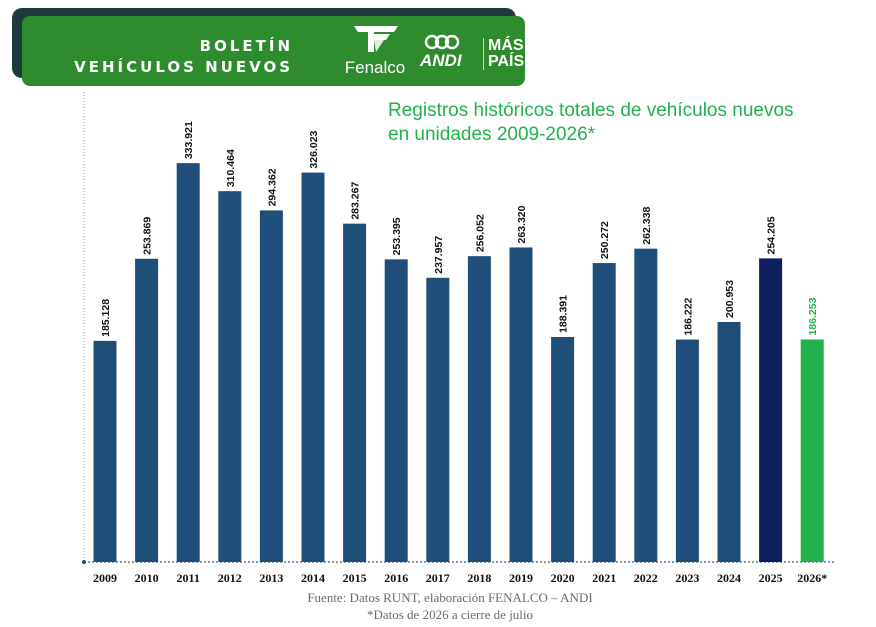 The image size is (876, 627). What do you see at coordinates (230, 376) in the screenshot?
I see `bar-2012` at bounding box center [230, 376].